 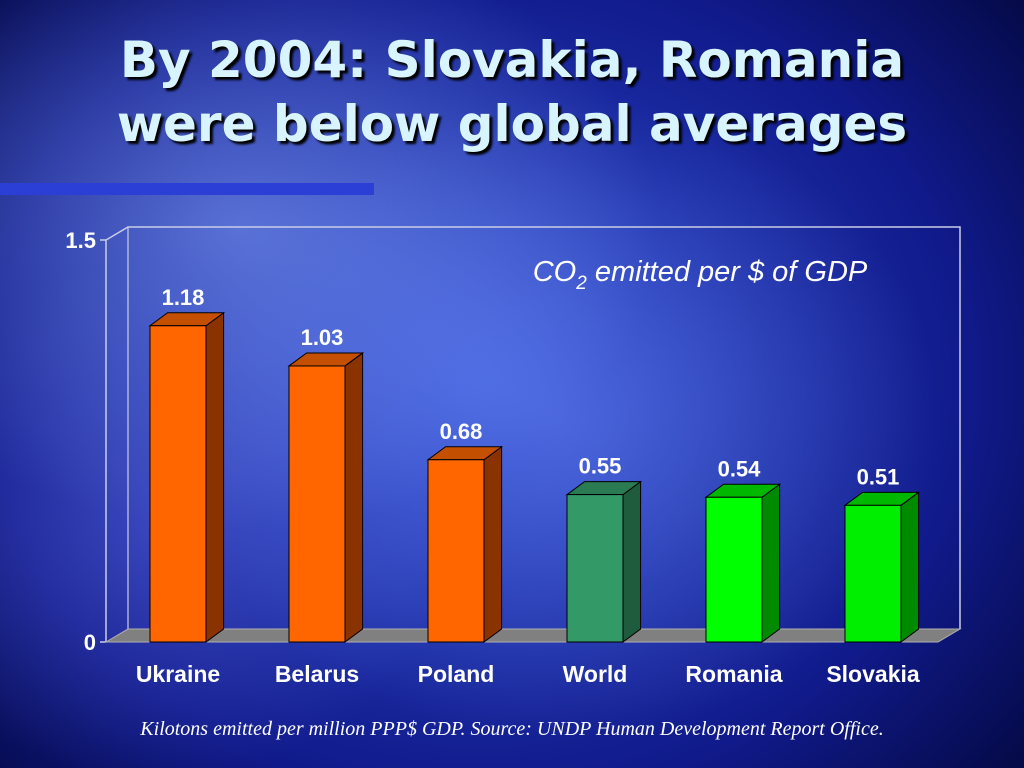 I want to click on bar-romania, so click(x=734, y=569).